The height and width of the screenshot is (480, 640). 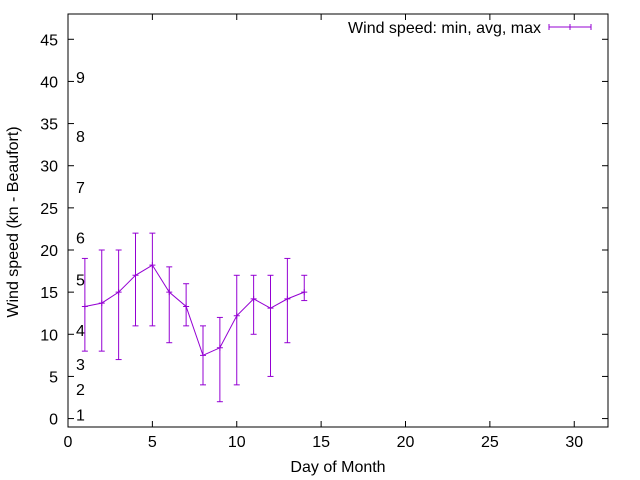 What do you see at coordinates (49, 293) in the screenshot?
I see `y-tick-label: 15` at bounding box center [49, 293].